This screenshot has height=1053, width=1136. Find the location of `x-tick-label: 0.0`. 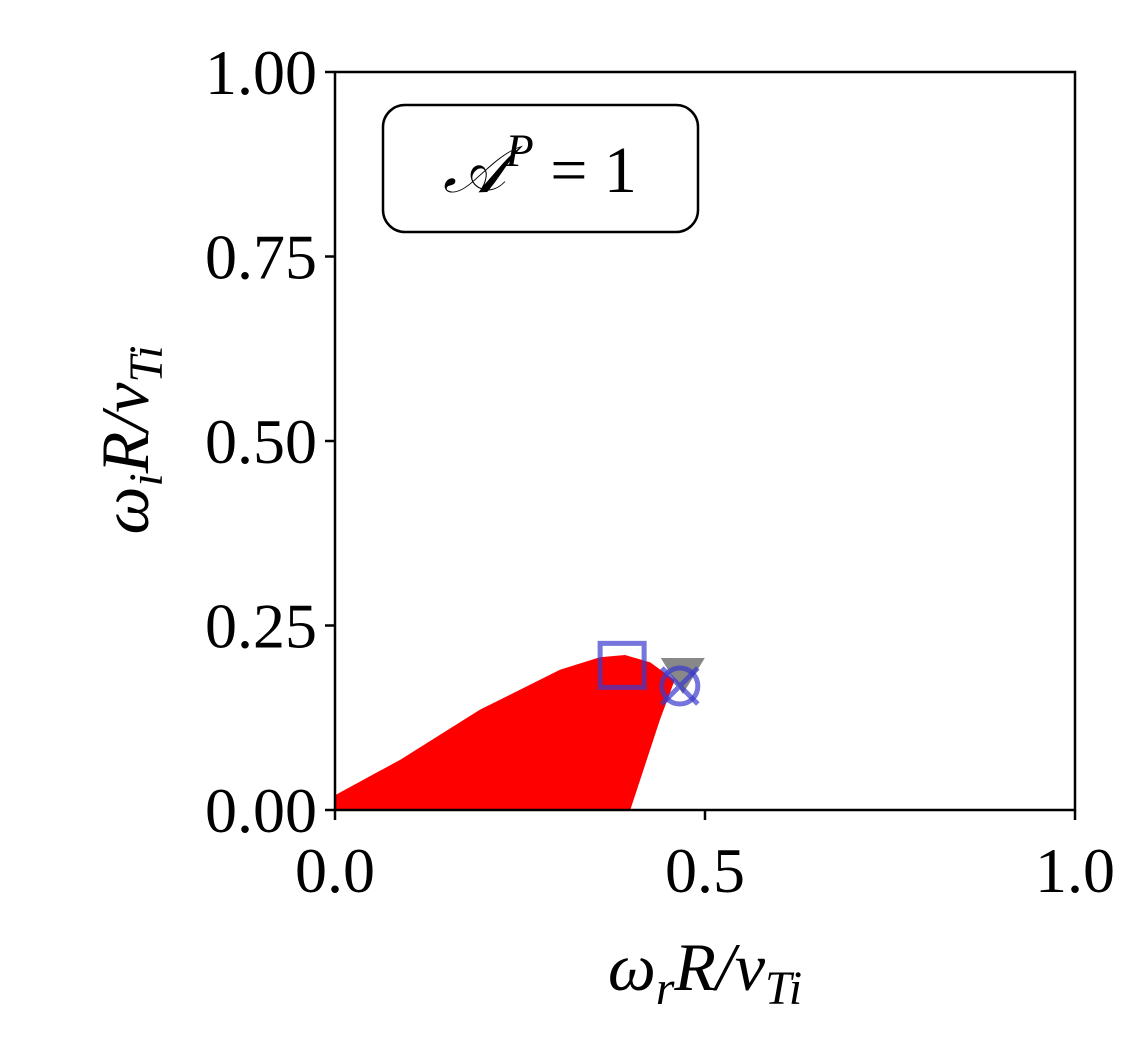

x-tick-label: 0.0 is located at coordinates (335, 870).